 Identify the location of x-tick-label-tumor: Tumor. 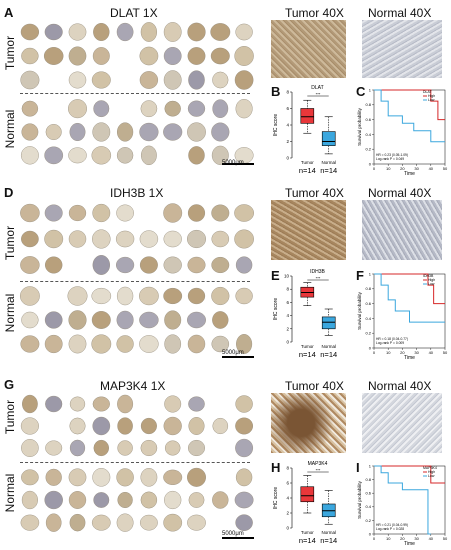
(307, 532).